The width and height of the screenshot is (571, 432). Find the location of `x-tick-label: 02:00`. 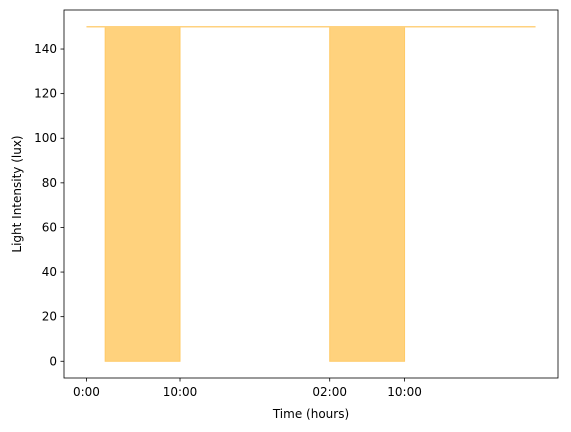

x-tick-label: 02:00 is located at coordinates (329, 392).